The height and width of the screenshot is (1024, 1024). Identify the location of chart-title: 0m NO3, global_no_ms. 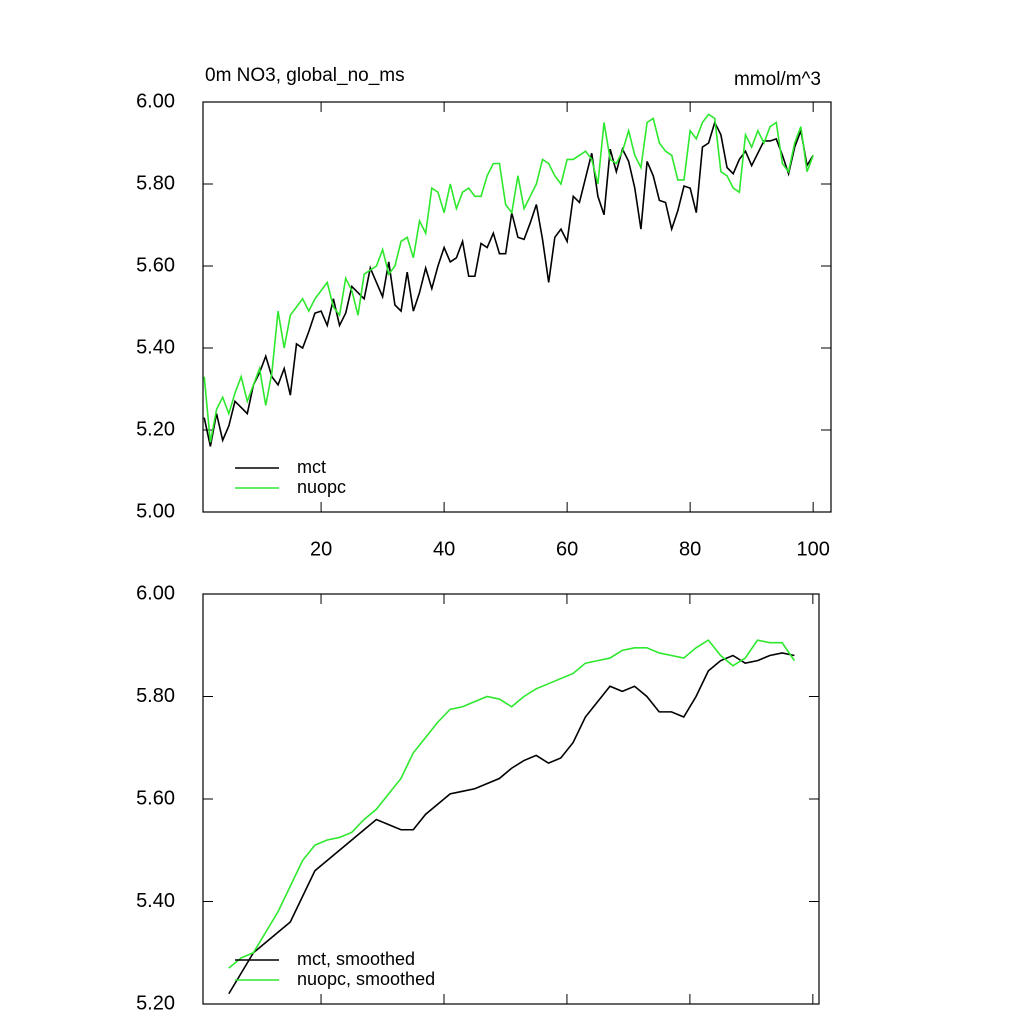
(305, 75).